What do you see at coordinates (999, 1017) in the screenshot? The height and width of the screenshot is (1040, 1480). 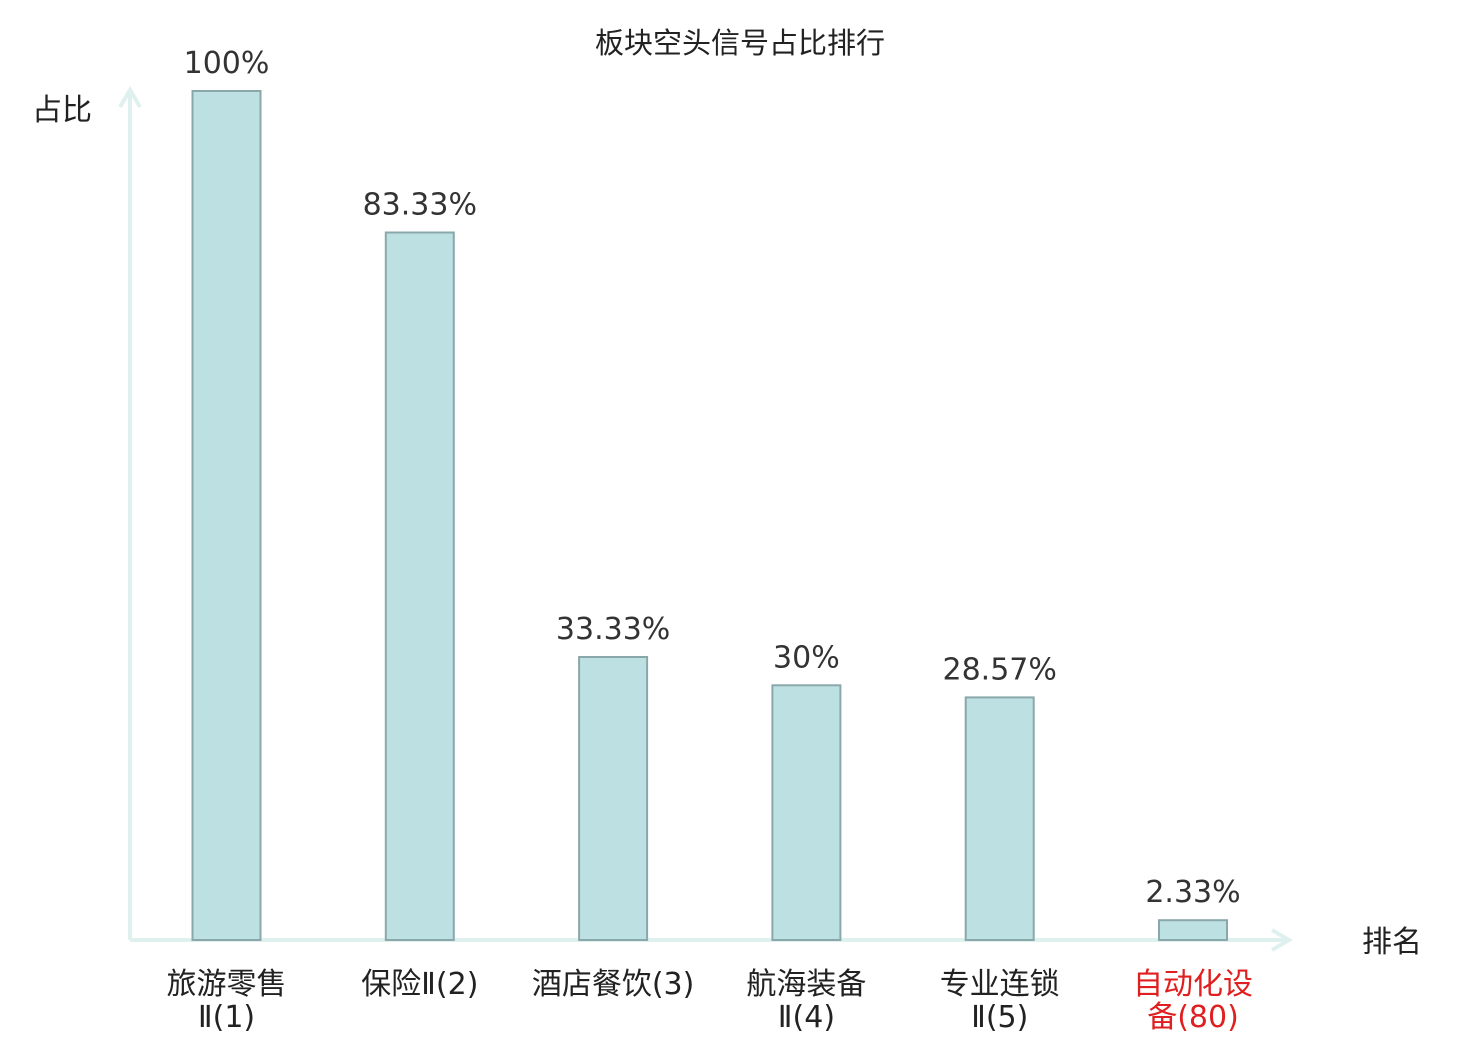 I see `category-label-5-line-2: Ⅱ(5)` at bounding box center [999, 1017].